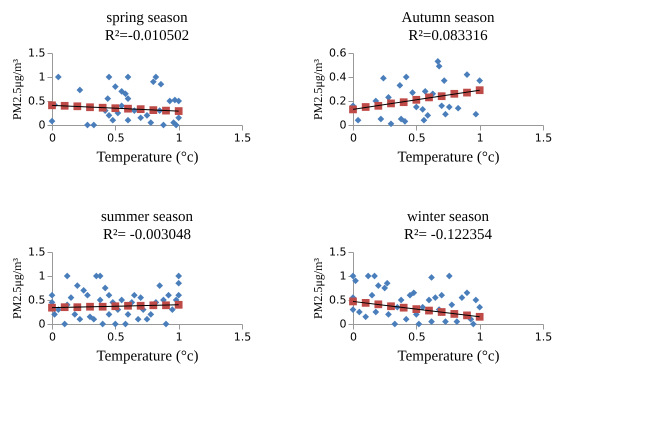 The image size is (659, 432). I want to click on chart-subtitle: R²= -0.003048, so click(147, 235).